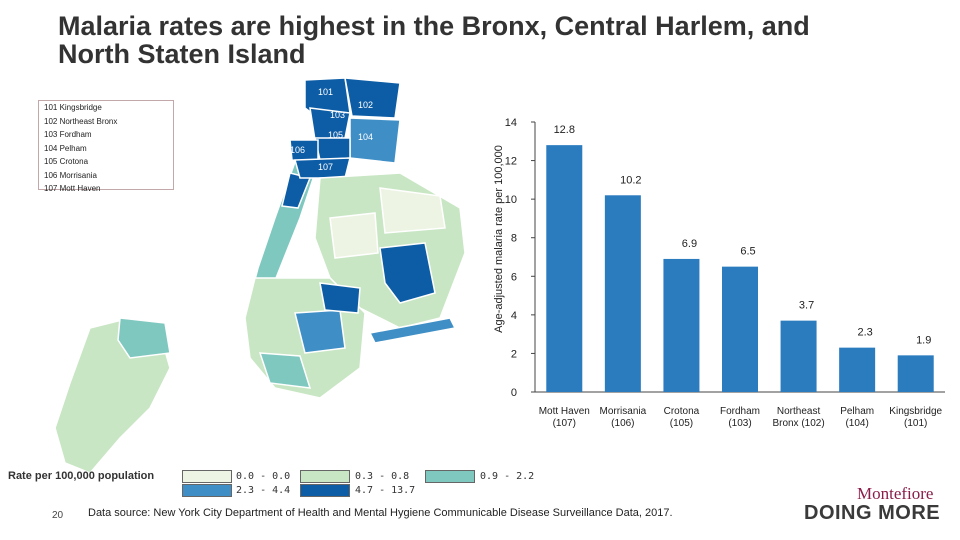  Describe the element at coordinates (514, 354) in the screenshot. I see `y-tick-label: 2` at that location.